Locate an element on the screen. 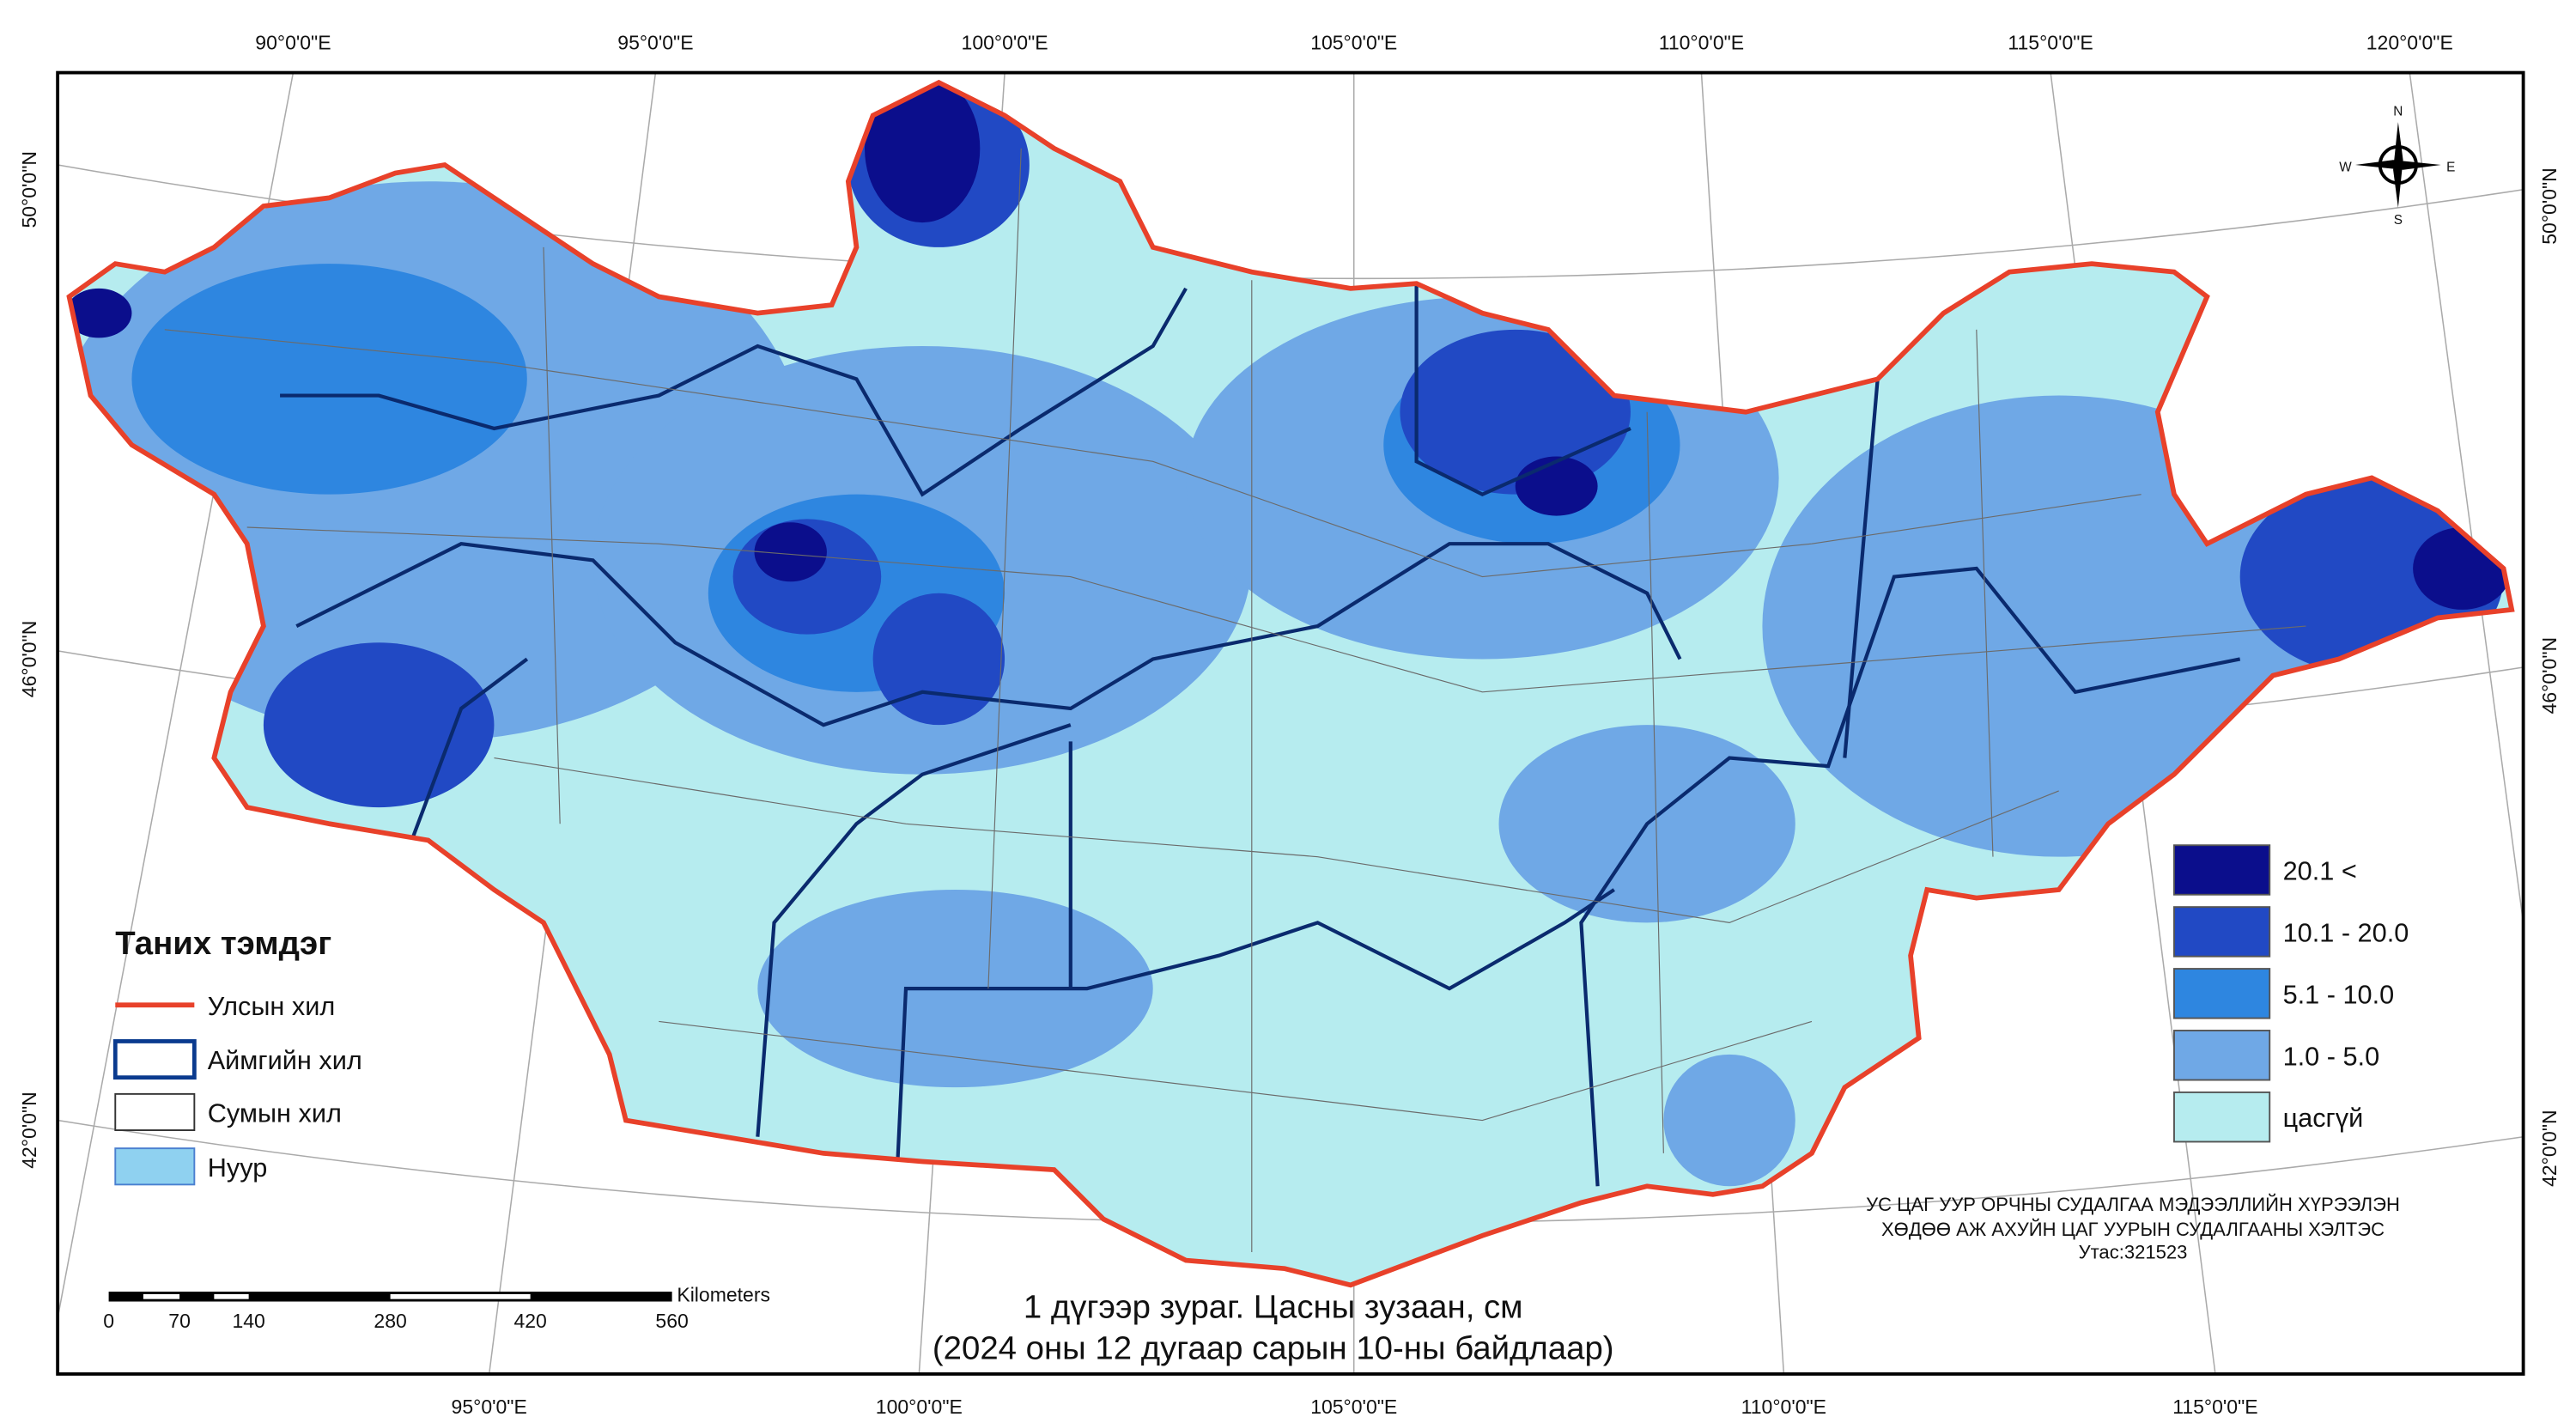 This screenshot has width=2576, height=1417. legend-label: Нуур is located at coordinates (238, 1167).